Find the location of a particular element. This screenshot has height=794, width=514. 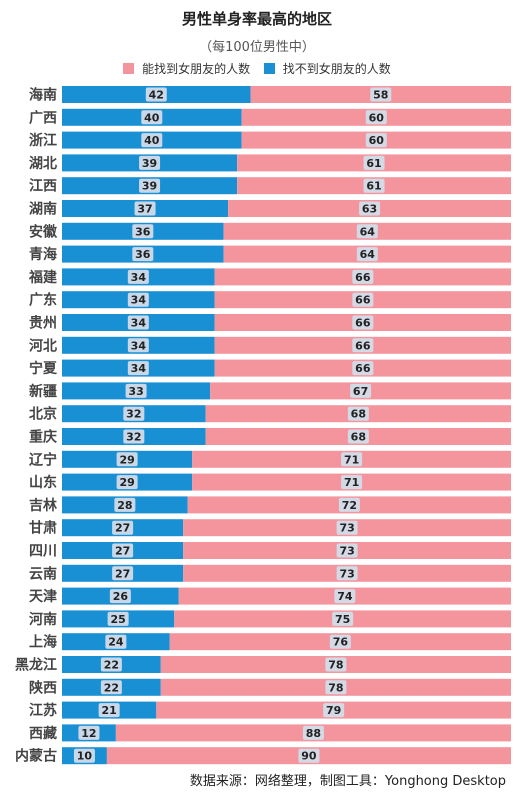

data-label-can-find: 90 is located at coordinates (309, 756).